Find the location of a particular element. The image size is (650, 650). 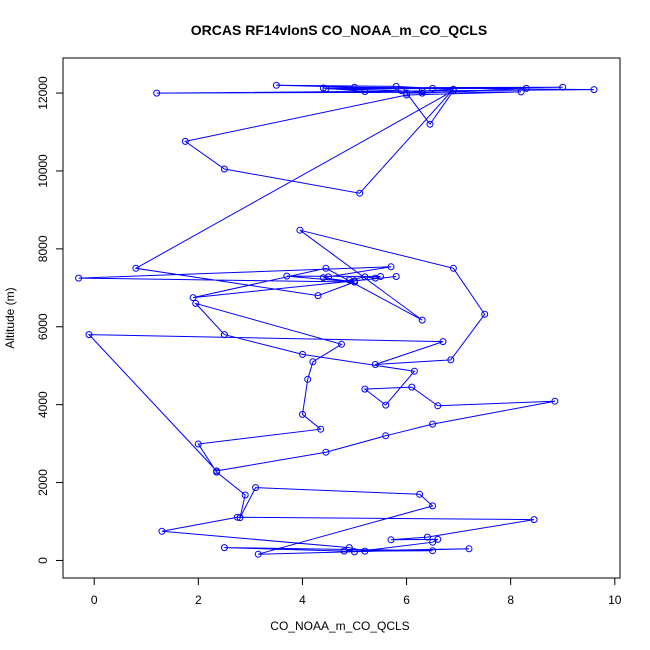

y-tick-label-0: 0 is located at coordinates (43, 560).